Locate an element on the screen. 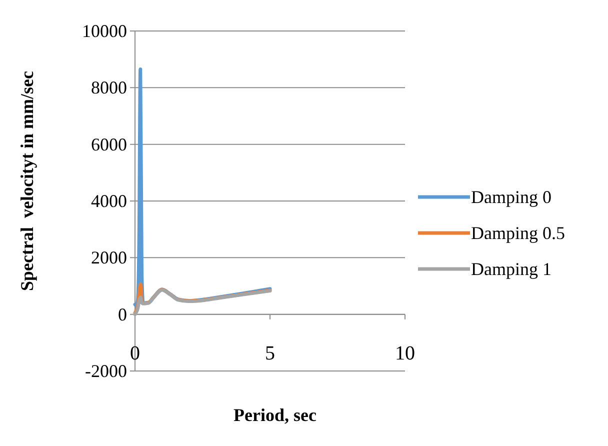  y-tick-label: 6000 is located at coordinates (109, 144).